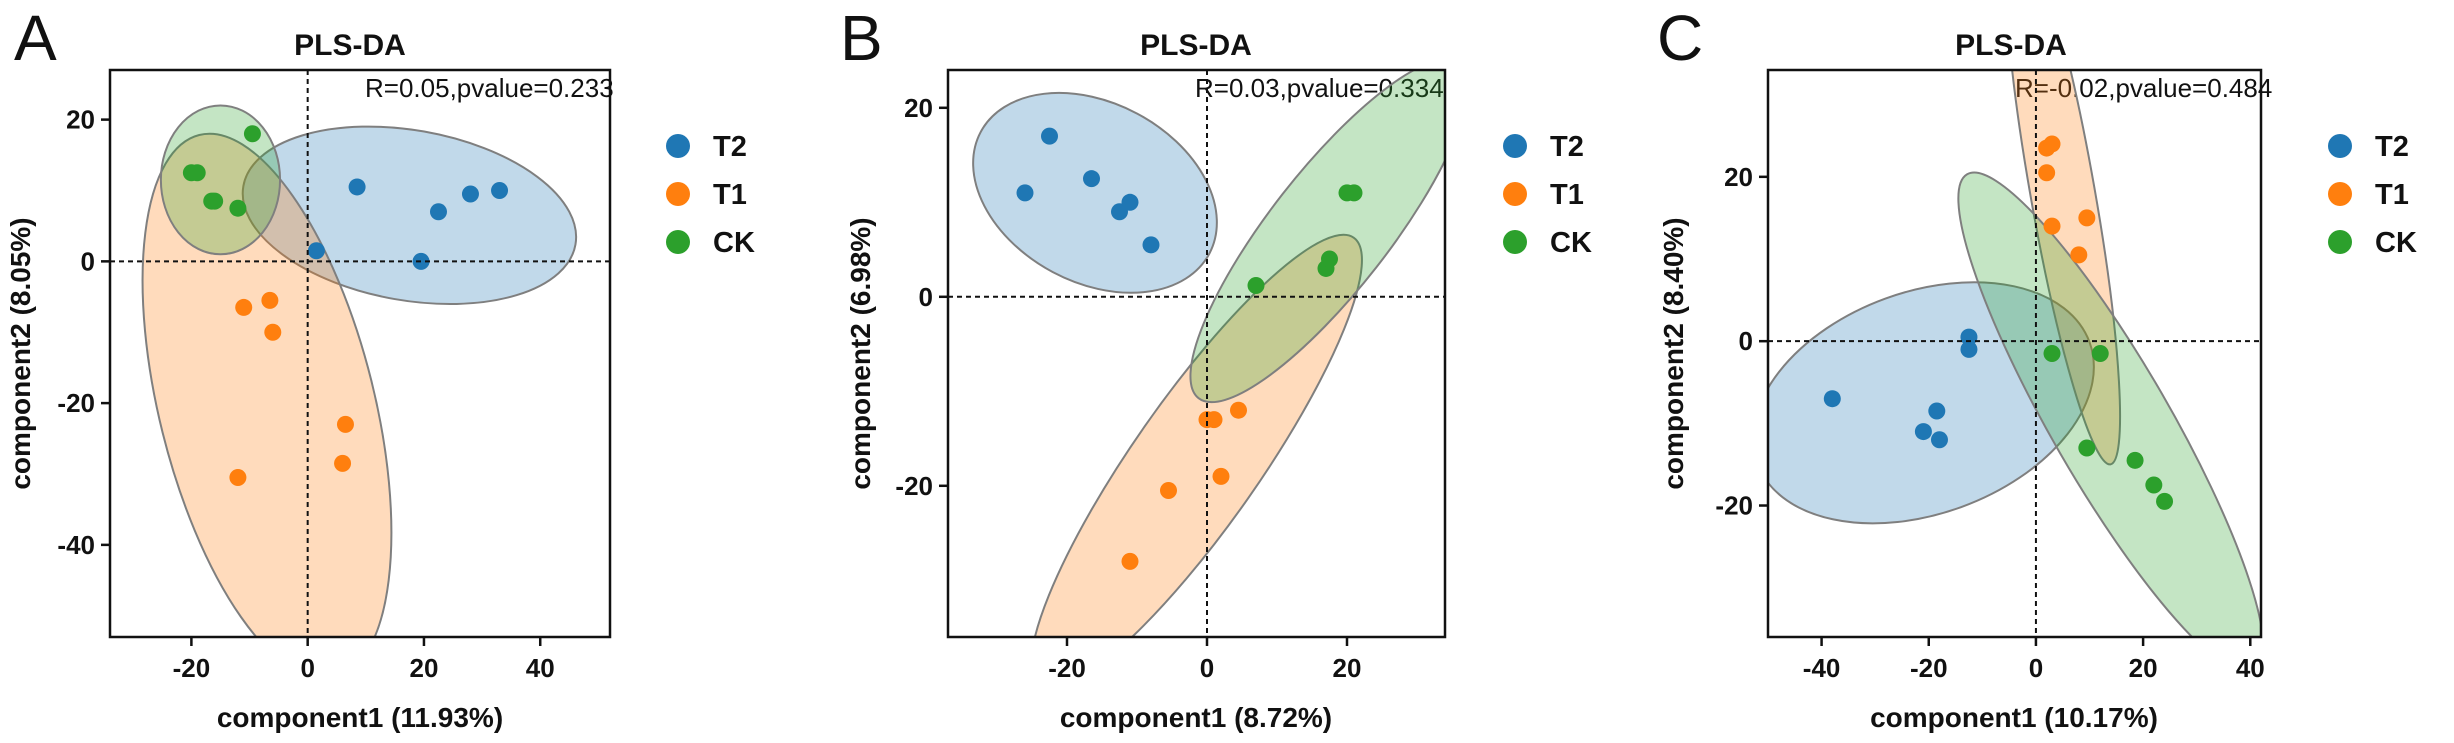 The image size is (2454, 743). What do you see at coordinates (76, 545) in the screenshot?
I see `y-tick-label: -40` at bounding box center [76, 545].